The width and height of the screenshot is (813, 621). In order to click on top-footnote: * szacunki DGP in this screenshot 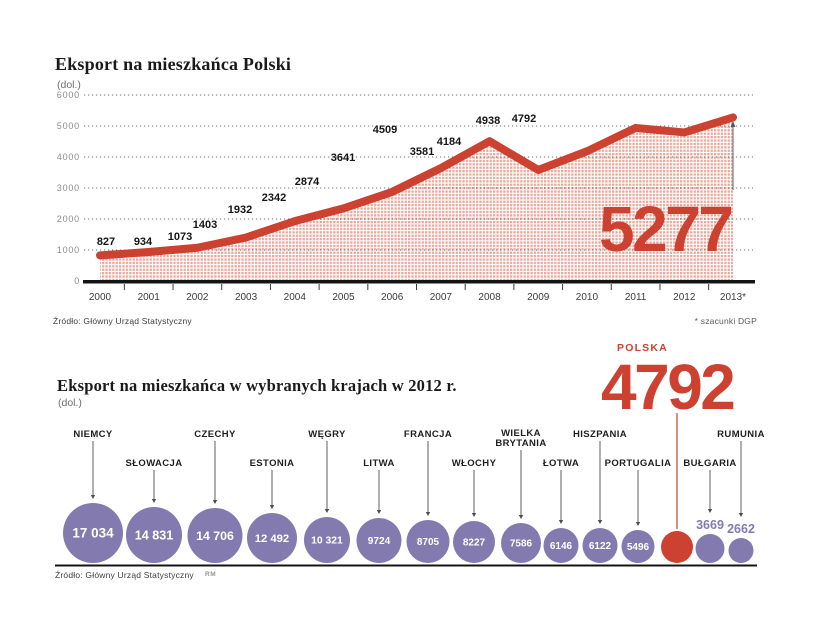, I will do `click(725, 321)`.